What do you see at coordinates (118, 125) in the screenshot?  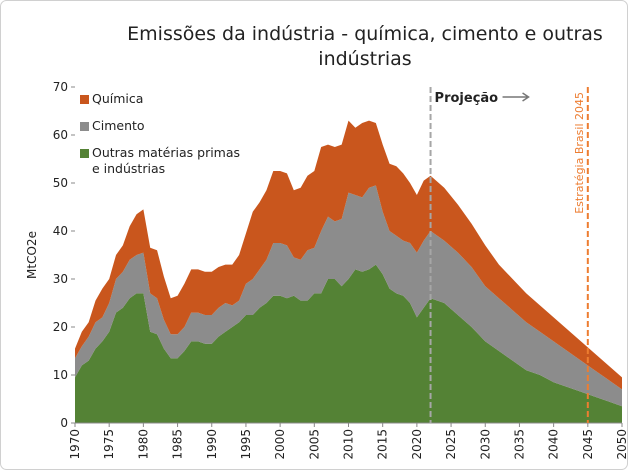 I see `legend-label: Cimento` at bounding box center [118, 125].